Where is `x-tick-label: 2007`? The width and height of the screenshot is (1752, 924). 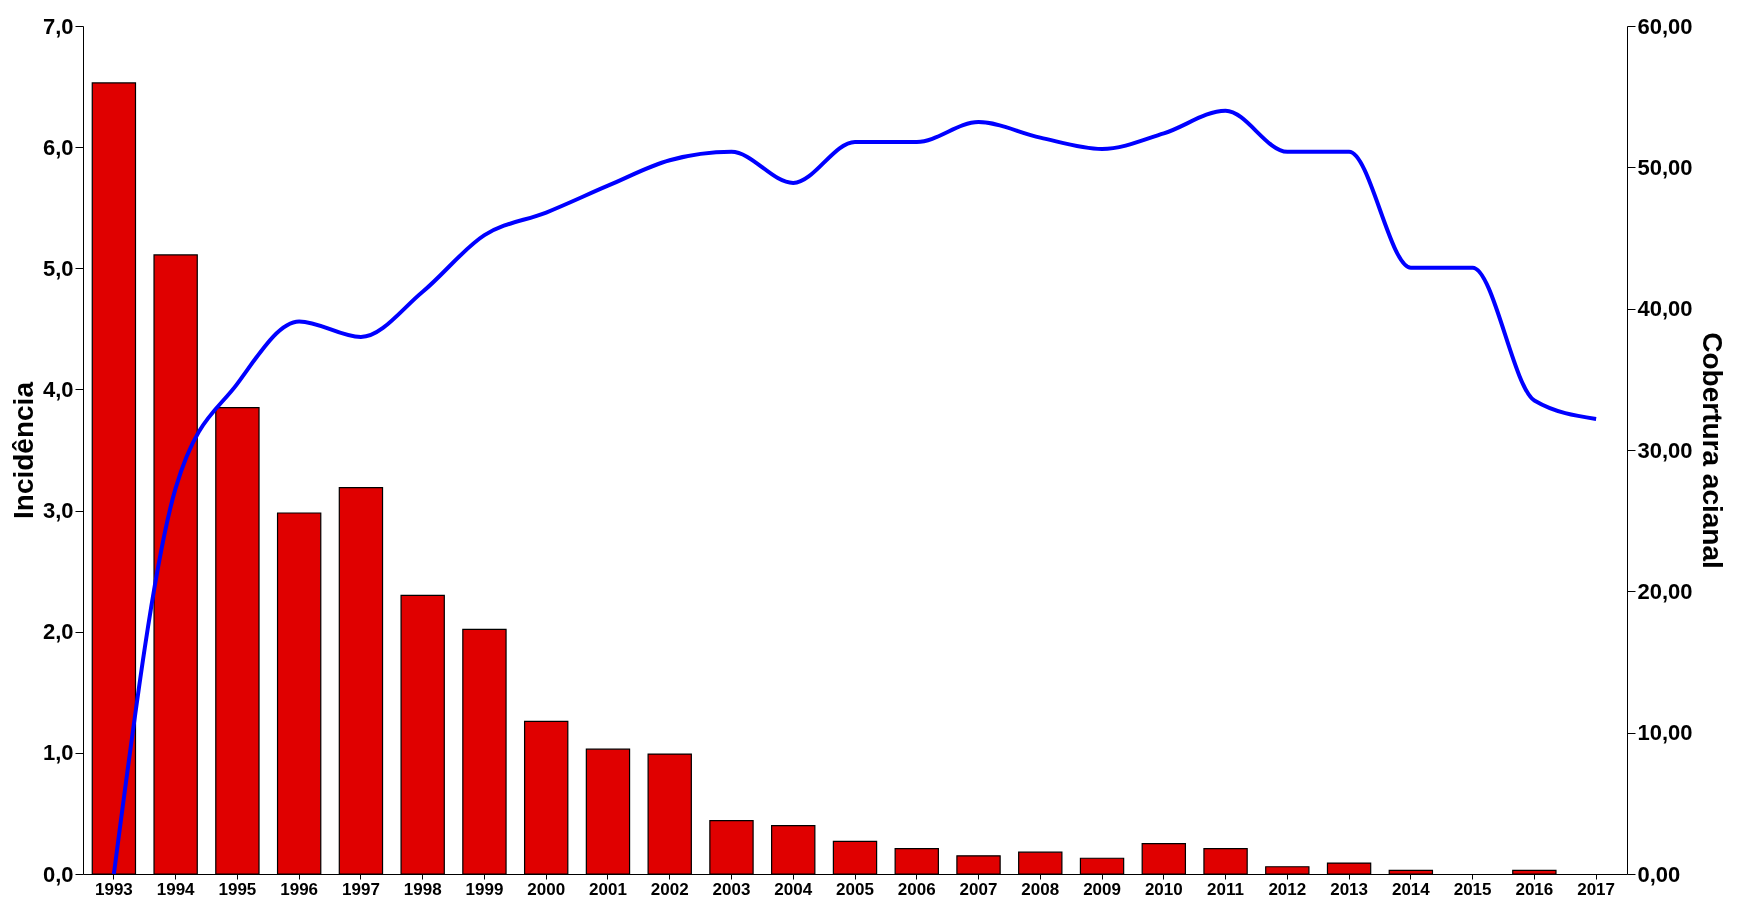
x-tick-label: 2007 is located at coordinates (978, 889).